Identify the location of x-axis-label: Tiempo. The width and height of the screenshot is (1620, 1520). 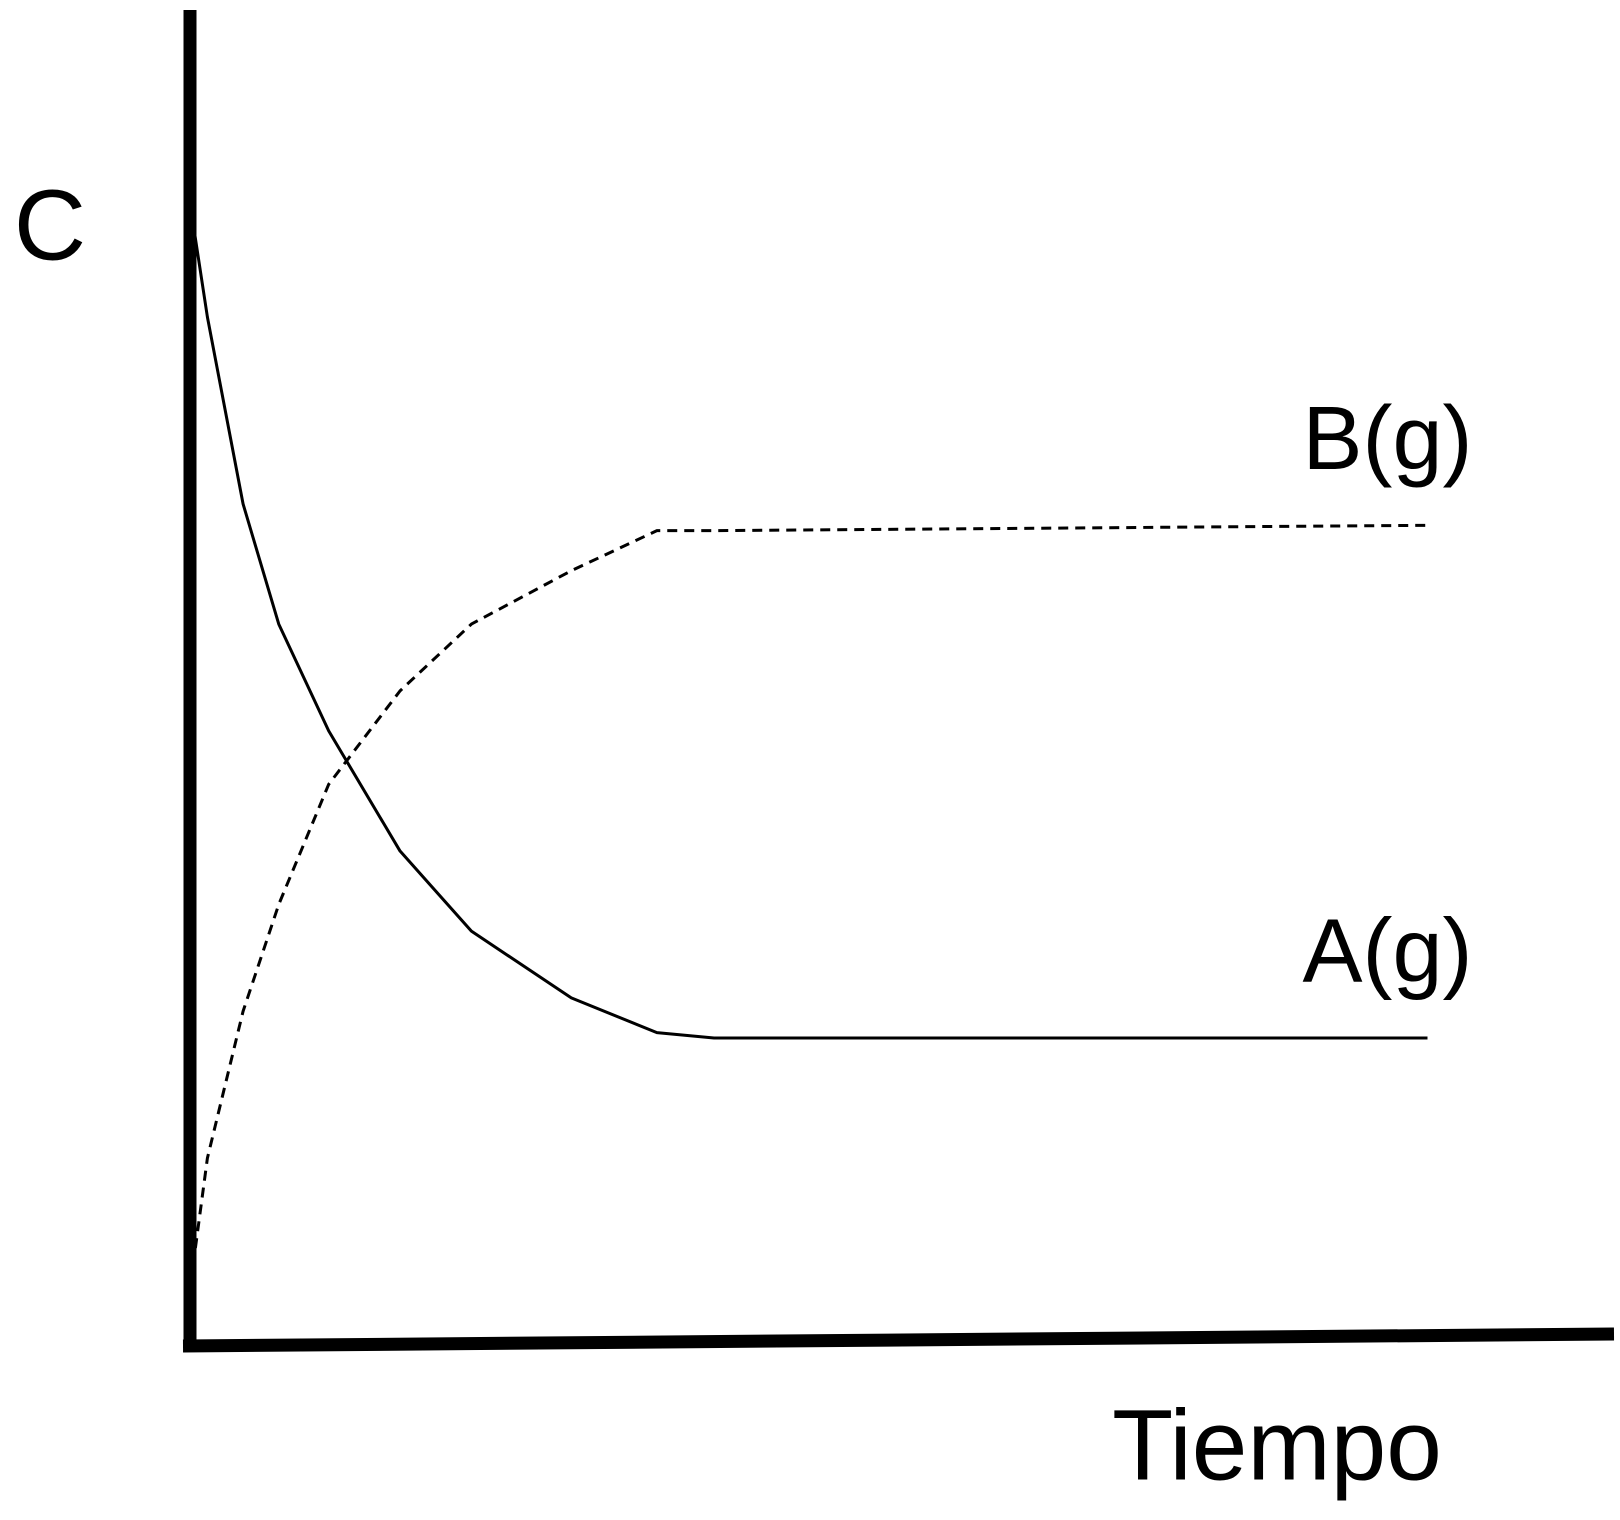
(1277, 1445).